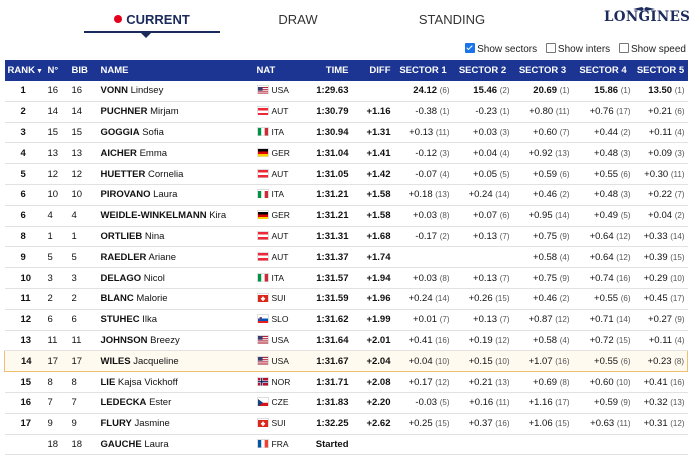  I want to click on nat-code: USA, so click(280, 339).